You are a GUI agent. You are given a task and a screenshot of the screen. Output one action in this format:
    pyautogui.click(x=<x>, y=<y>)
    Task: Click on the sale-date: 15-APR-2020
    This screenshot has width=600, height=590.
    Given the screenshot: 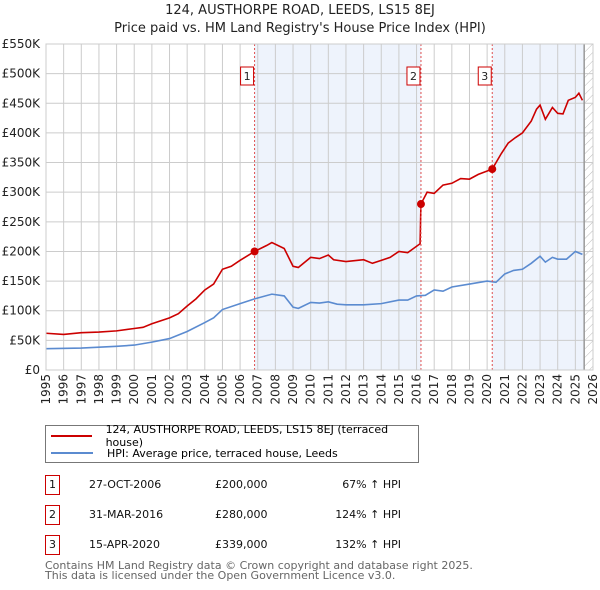 What is the action you would take?
    pyautogui.click(x=125, y=544)
    